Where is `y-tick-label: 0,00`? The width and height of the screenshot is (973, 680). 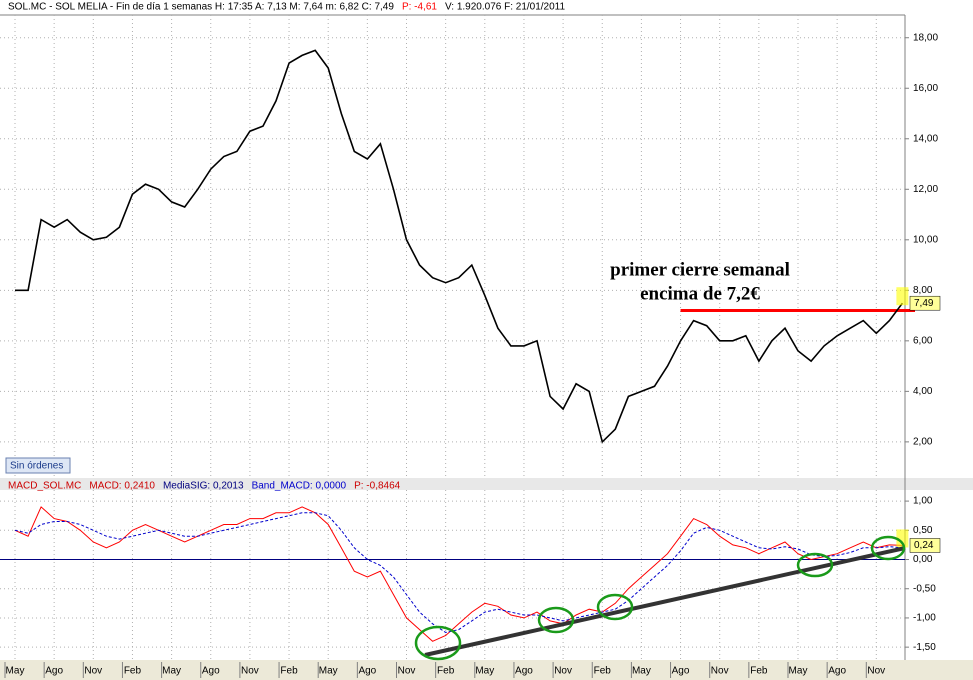 y-tick-label: 0,00 is located at coordinates (923, 559).